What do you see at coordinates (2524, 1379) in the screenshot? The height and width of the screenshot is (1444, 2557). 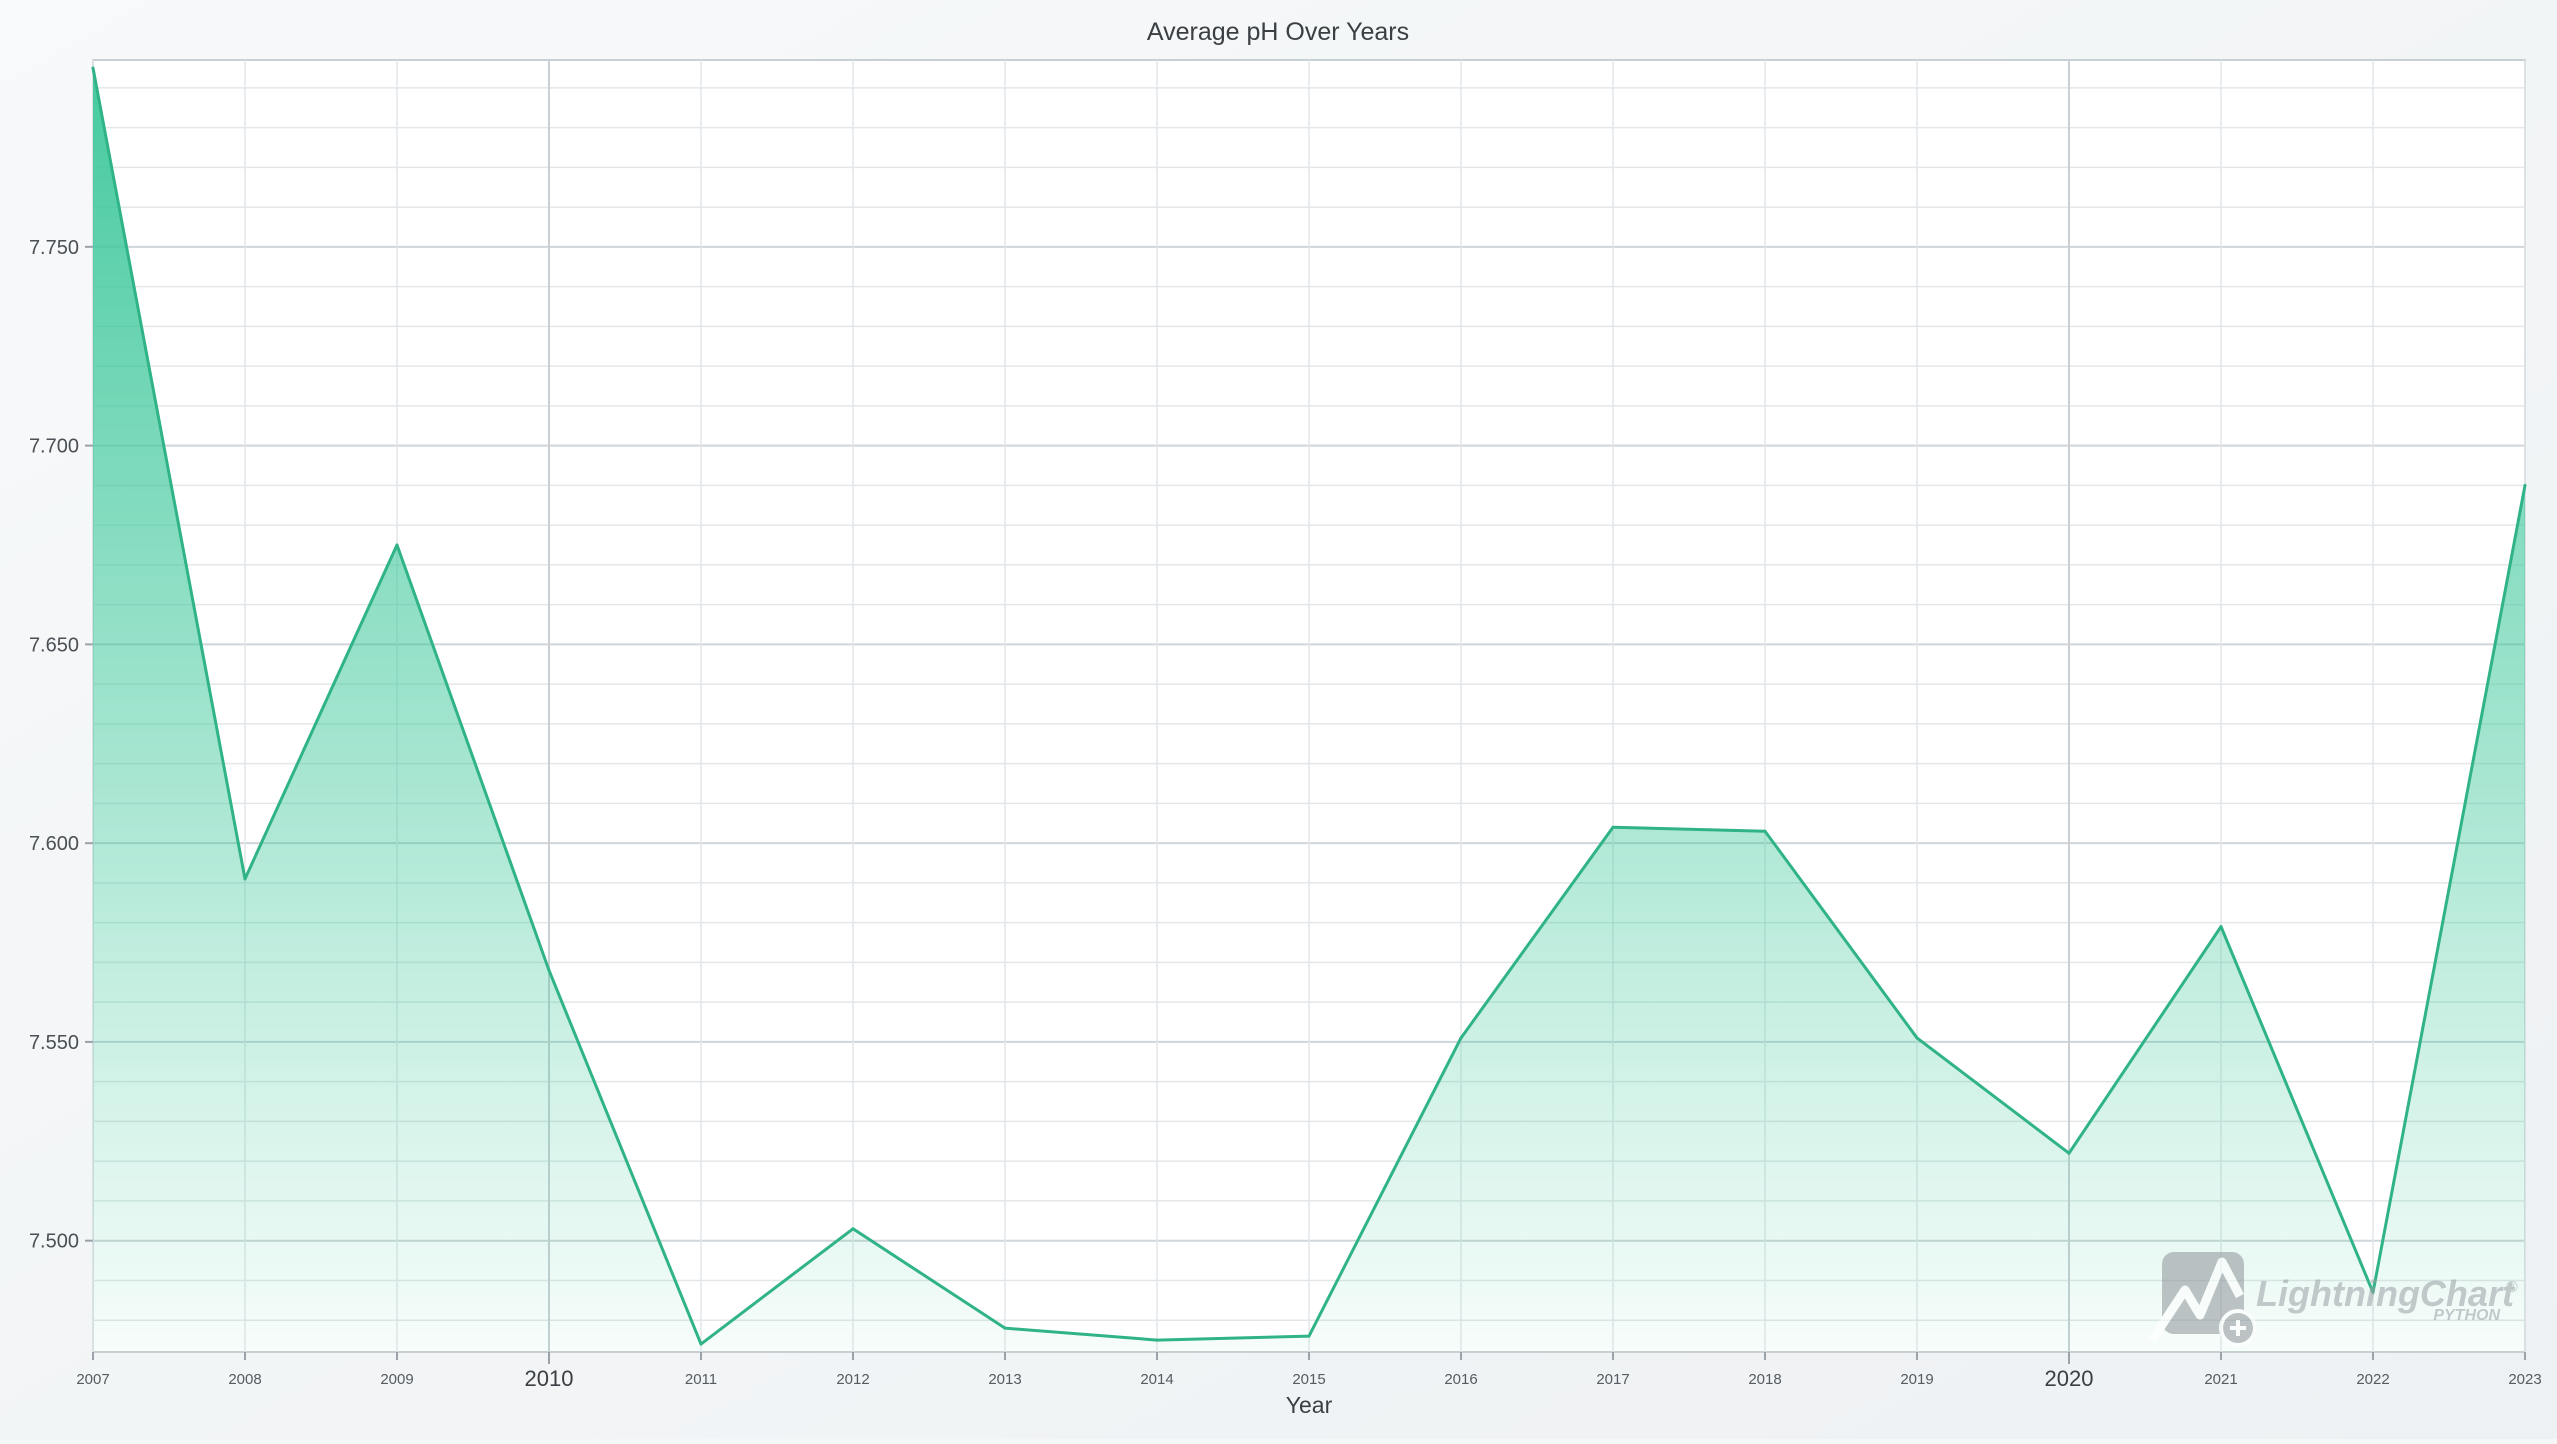 I see `x-tick-label: 2023` at bounding box center [2524, 1379].